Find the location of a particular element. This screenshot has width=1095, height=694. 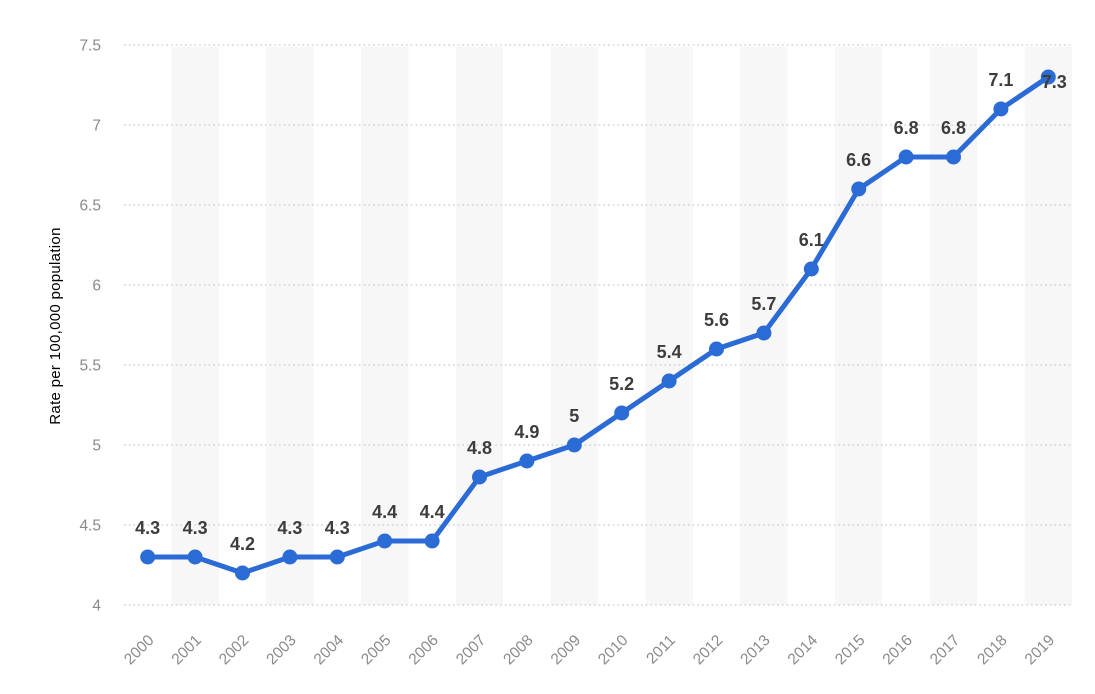

y-tick-label: 5.5 is located at coordinates (90, 366).